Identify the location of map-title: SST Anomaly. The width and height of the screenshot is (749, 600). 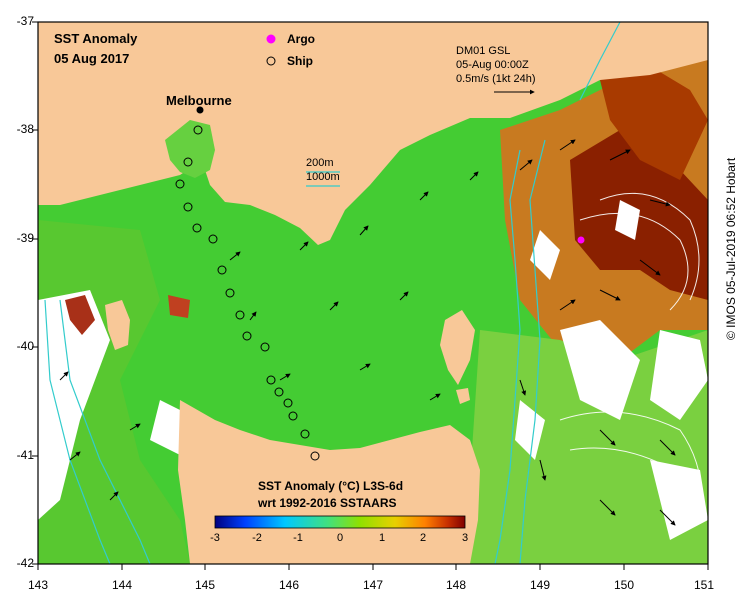
(96, 38).